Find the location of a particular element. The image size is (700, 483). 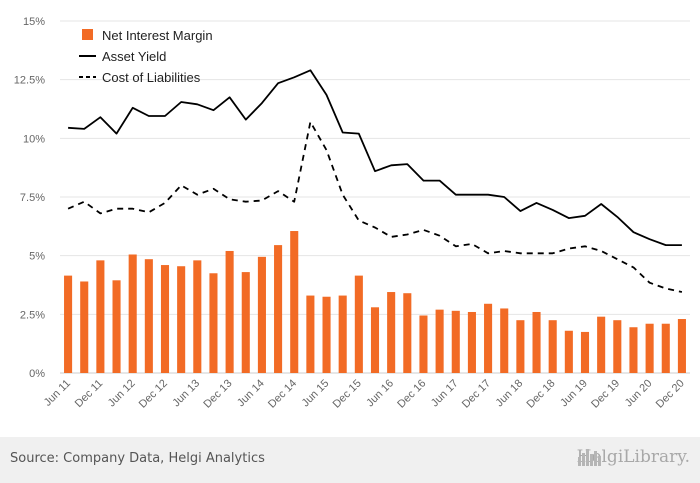

x-tick-label: Dec 14 is located at coordinates (282, 393).